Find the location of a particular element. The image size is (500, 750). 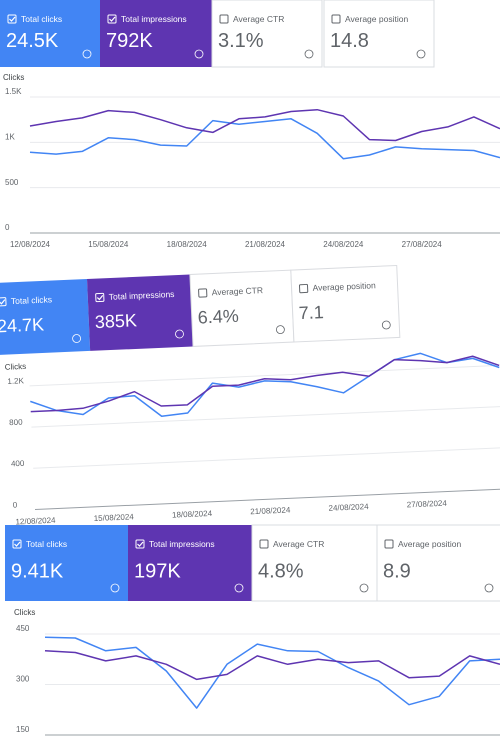

metric-card: Average position 7.1 is located at coordinates (345, 303).